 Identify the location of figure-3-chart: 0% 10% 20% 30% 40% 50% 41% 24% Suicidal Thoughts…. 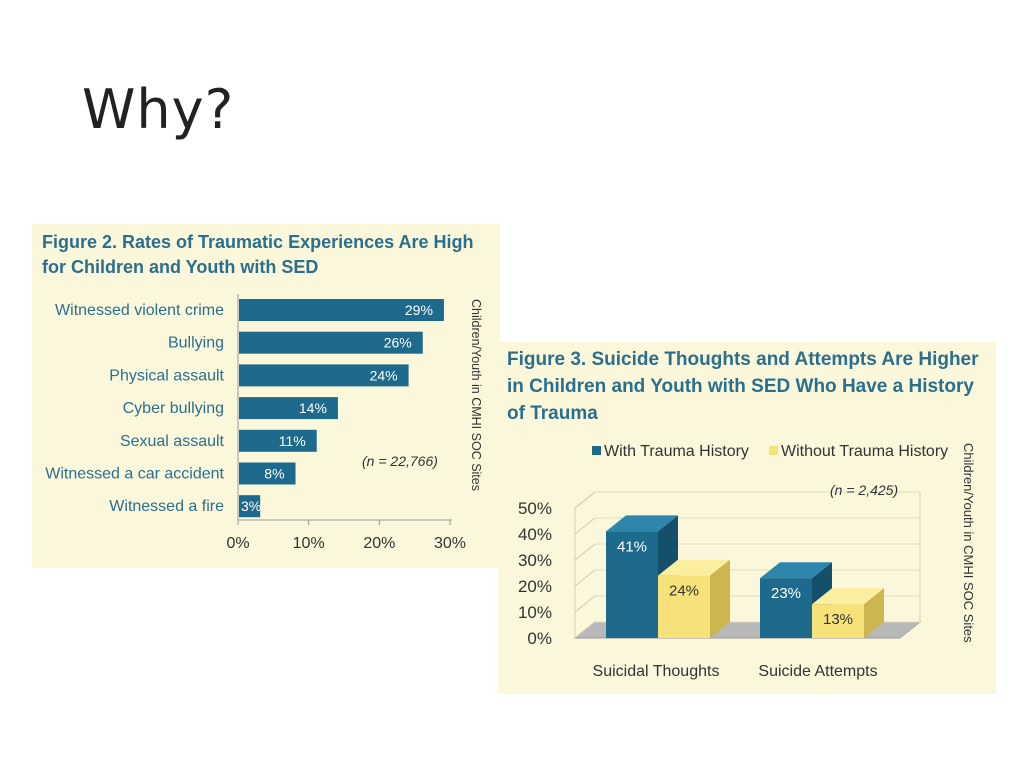
(747, 561).